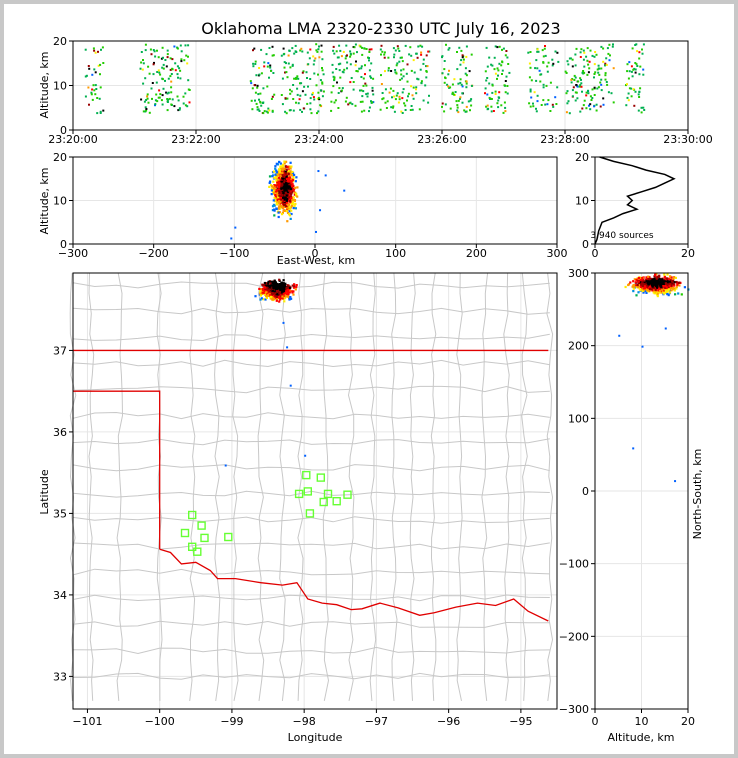 Image resolution: width=738 pixels, height=758 pixels. What do you see at coordinates (476, 253) in the screenshot?
I see `x-tick-label: 200` at bounding box center [476, 253].